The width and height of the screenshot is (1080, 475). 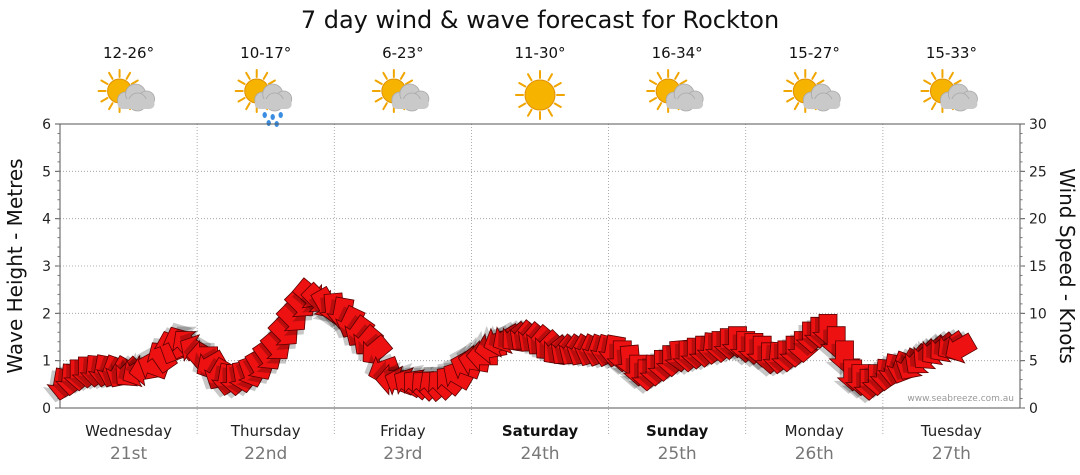 What do you see at coordinates (46, 409) in the screenshot?
I see `y-left-tick-label: 0` at bounding box center [46, 409].